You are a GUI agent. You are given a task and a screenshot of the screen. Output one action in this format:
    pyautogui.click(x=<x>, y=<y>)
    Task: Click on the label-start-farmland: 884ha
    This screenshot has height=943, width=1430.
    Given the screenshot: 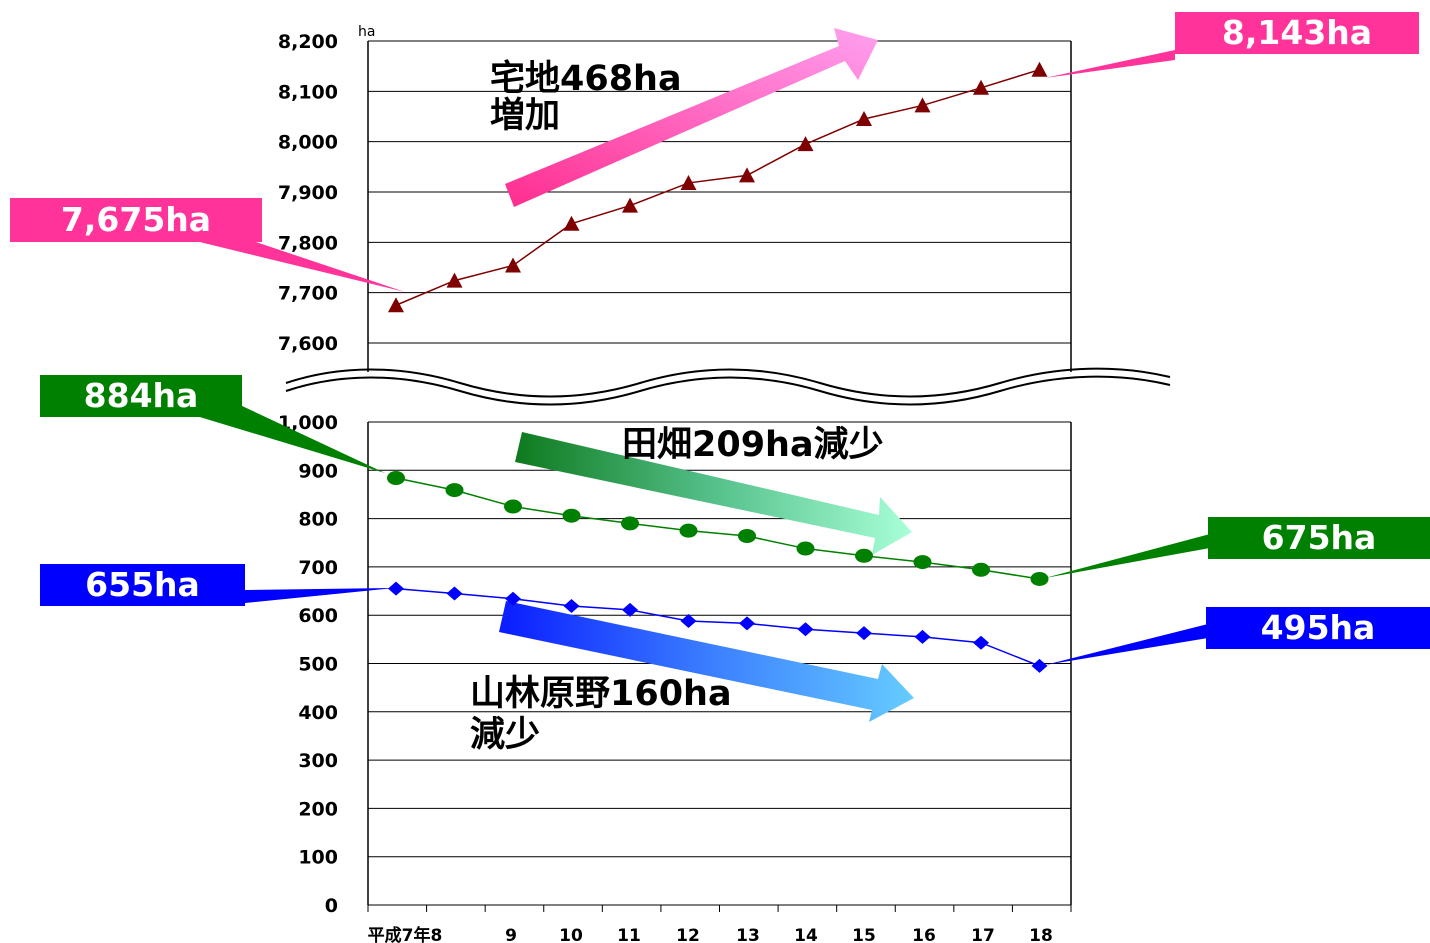 What is the action you would take?
    pyautogui.click(x=141, y=396)
    